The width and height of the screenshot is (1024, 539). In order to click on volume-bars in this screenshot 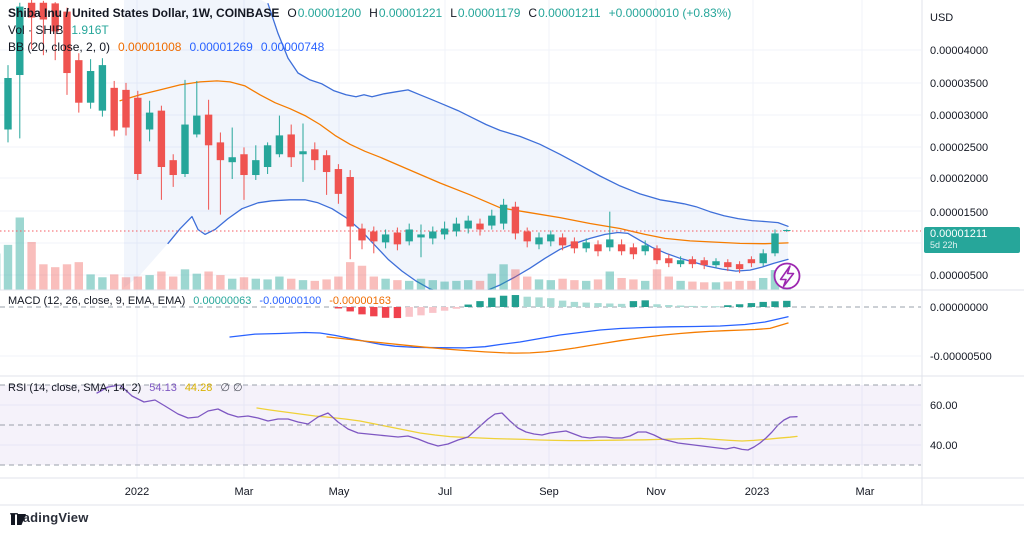, I will do `click(395, 253)`.